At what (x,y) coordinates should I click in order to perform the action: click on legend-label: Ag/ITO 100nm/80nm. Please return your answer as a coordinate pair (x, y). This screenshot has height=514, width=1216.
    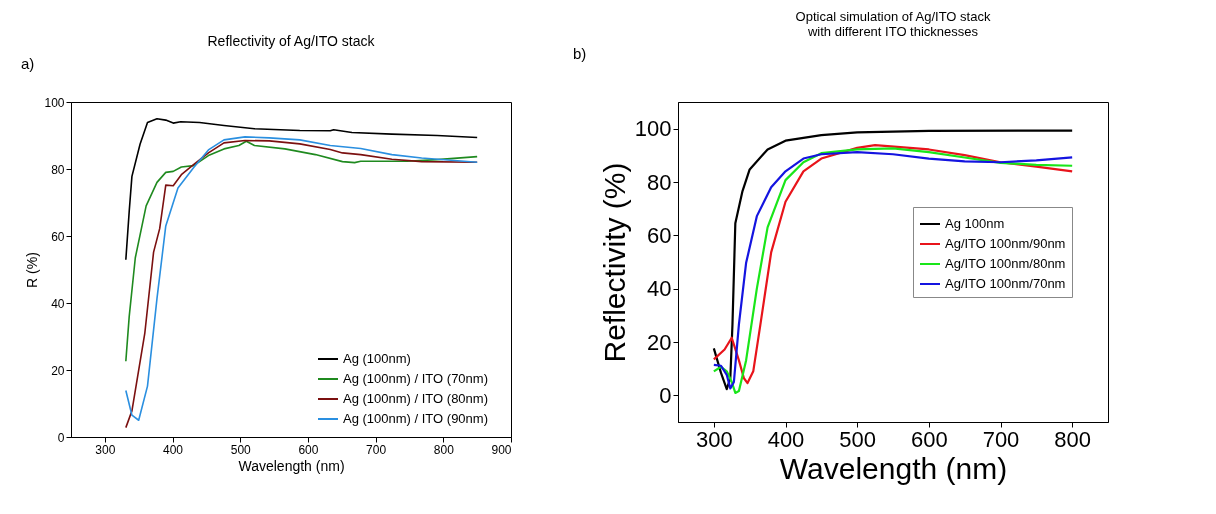
    Looking at the image, I should click on (1005, 263).